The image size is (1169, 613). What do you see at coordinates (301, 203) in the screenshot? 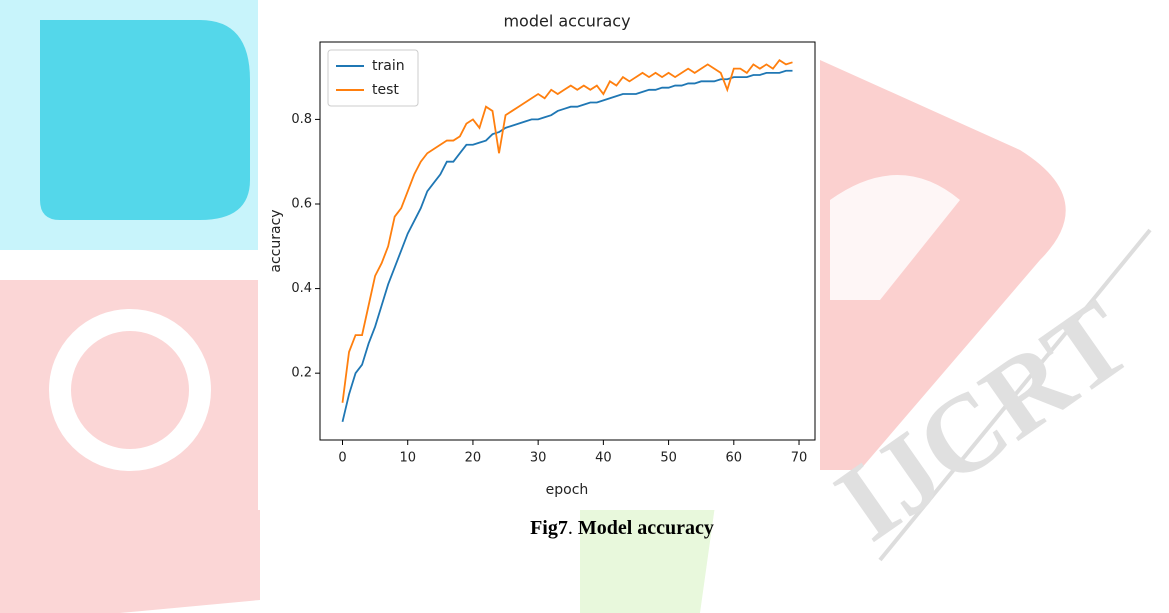
I see `y-tick-label: 0.6` at bounding box center [301, 203].